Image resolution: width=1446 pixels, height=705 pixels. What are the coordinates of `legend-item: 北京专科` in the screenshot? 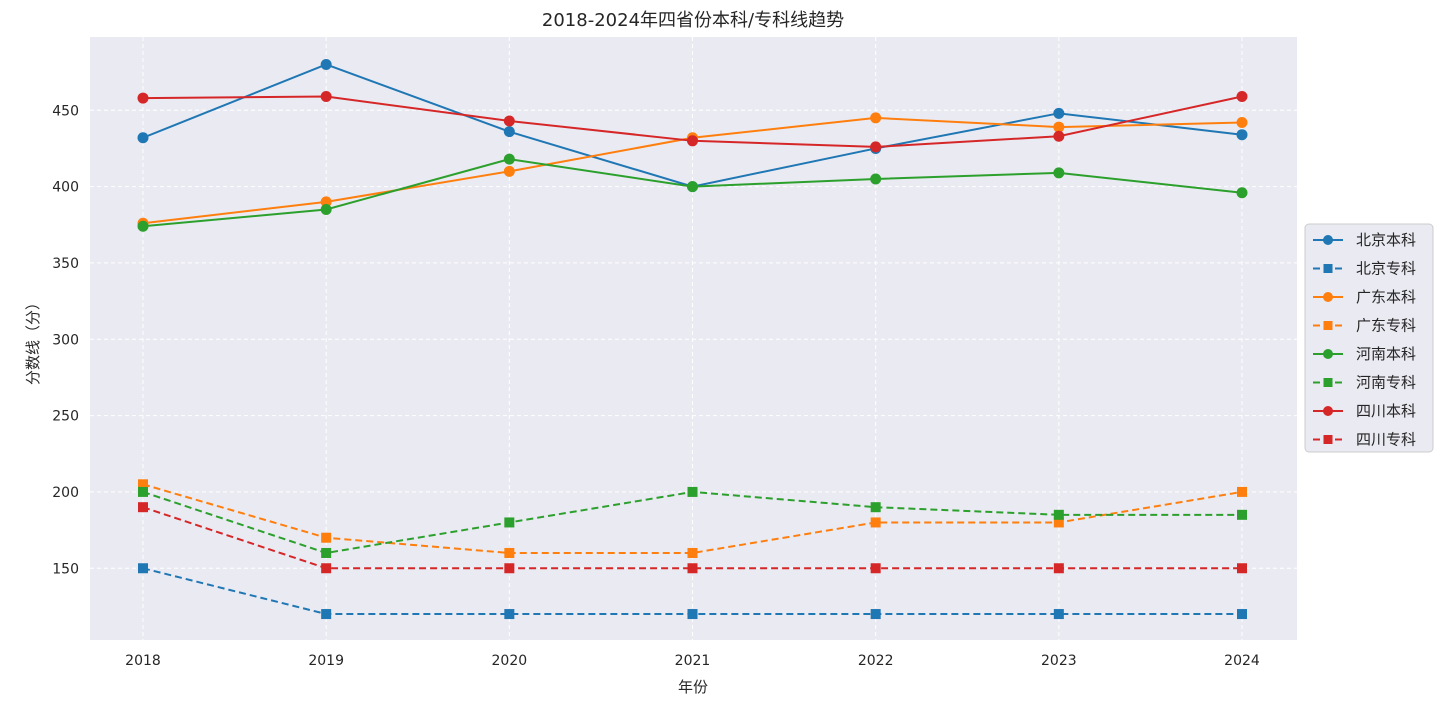 It's located at (1364, 269).